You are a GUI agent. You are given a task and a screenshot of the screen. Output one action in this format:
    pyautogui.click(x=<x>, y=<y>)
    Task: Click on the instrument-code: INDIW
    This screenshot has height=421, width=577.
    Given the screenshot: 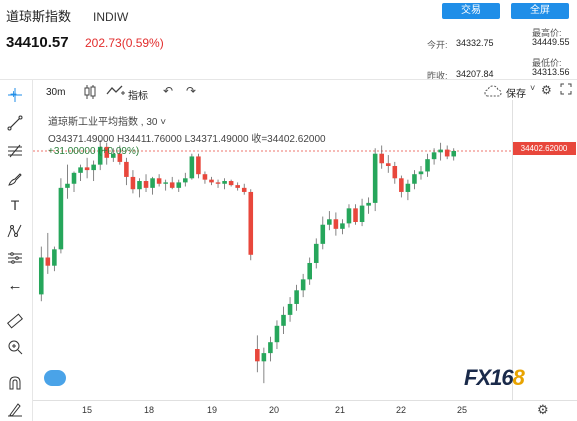 What is the action you would take?
    pyautogui.click(x=111, y=17)
    